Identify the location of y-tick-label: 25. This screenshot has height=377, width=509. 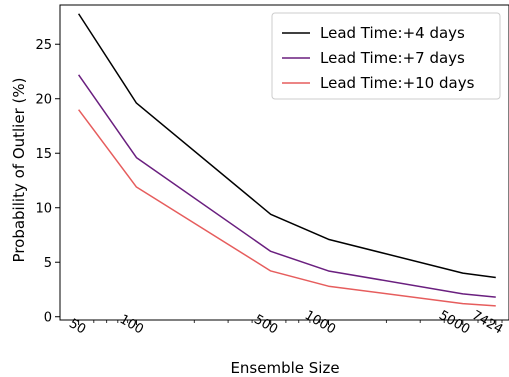
(43, 45).